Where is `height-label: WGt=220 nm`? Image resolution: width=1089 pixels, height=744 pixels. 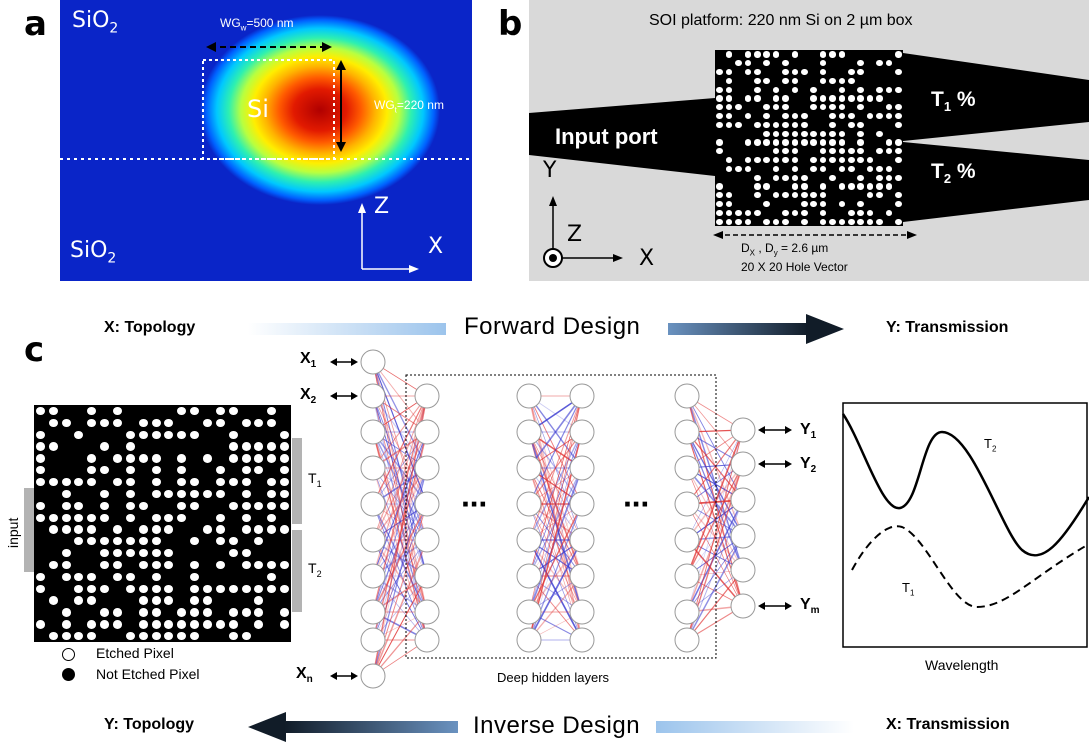 height-label: WGt=220 nm is located at coordinates (409, 106).